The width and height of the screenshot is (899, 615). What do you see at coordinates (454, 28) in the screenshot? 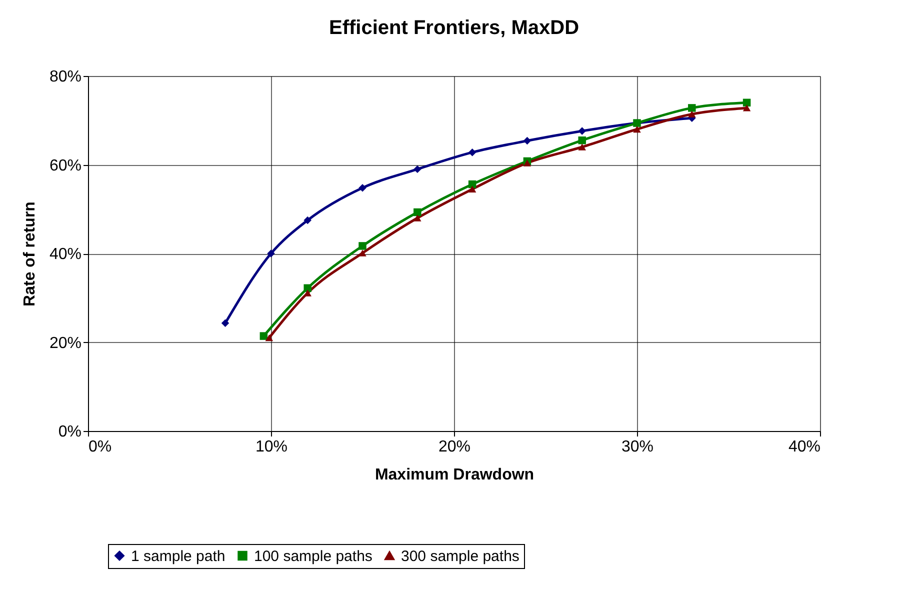
I see `chart-title: Efficient Frontiers, MaxDD` at bounding box center [454, 28].